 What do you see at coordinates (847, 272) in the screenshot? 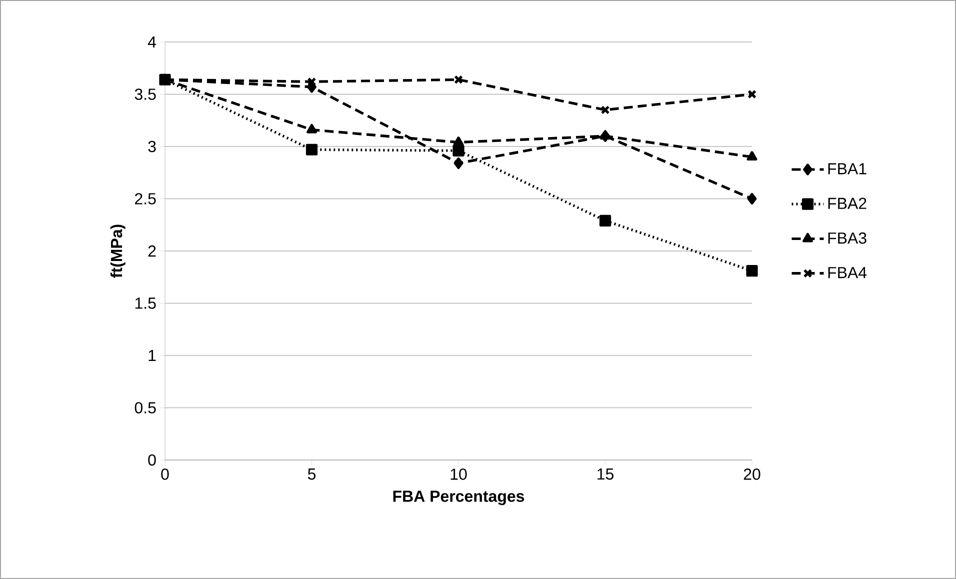
I see `legend-label: FBA4` at bounding box center [847, 272].